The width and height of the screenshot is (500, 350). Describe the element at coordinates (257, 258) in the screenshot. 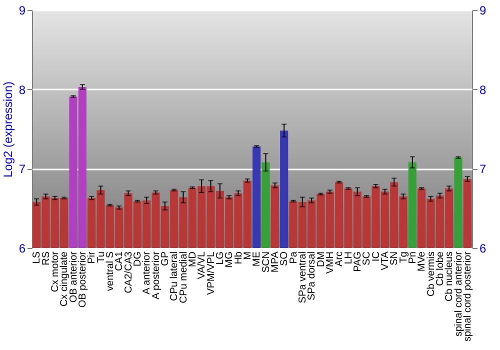

I see `x-tick-label: ME` at that location.